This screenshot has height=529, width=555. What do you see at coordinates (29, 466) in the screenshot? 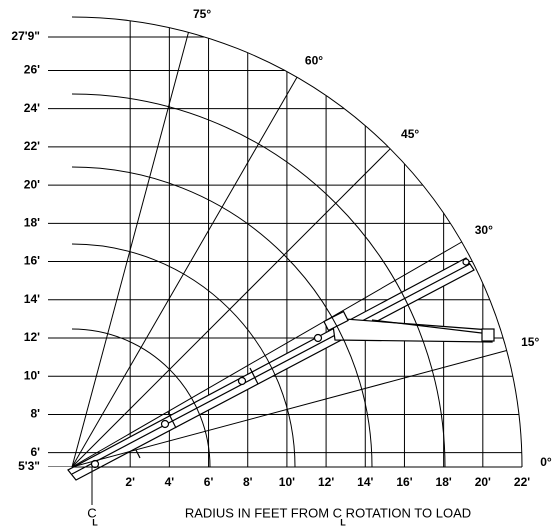
I see `y-tick-label: 5'3"` at bounding box center [29, 466].